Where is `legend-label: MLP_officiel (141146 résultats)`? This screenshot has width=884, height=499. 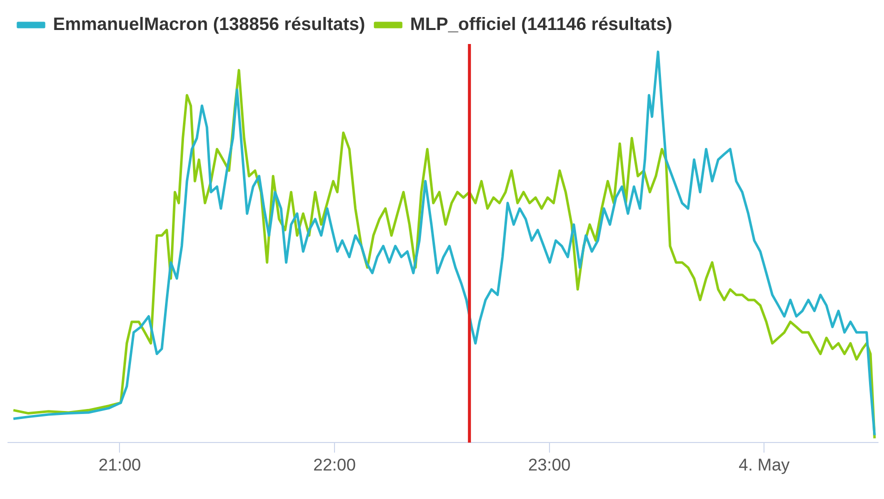 legend-label: MLP_officiel (141146 résultats) is located at coordinates (541, 24).